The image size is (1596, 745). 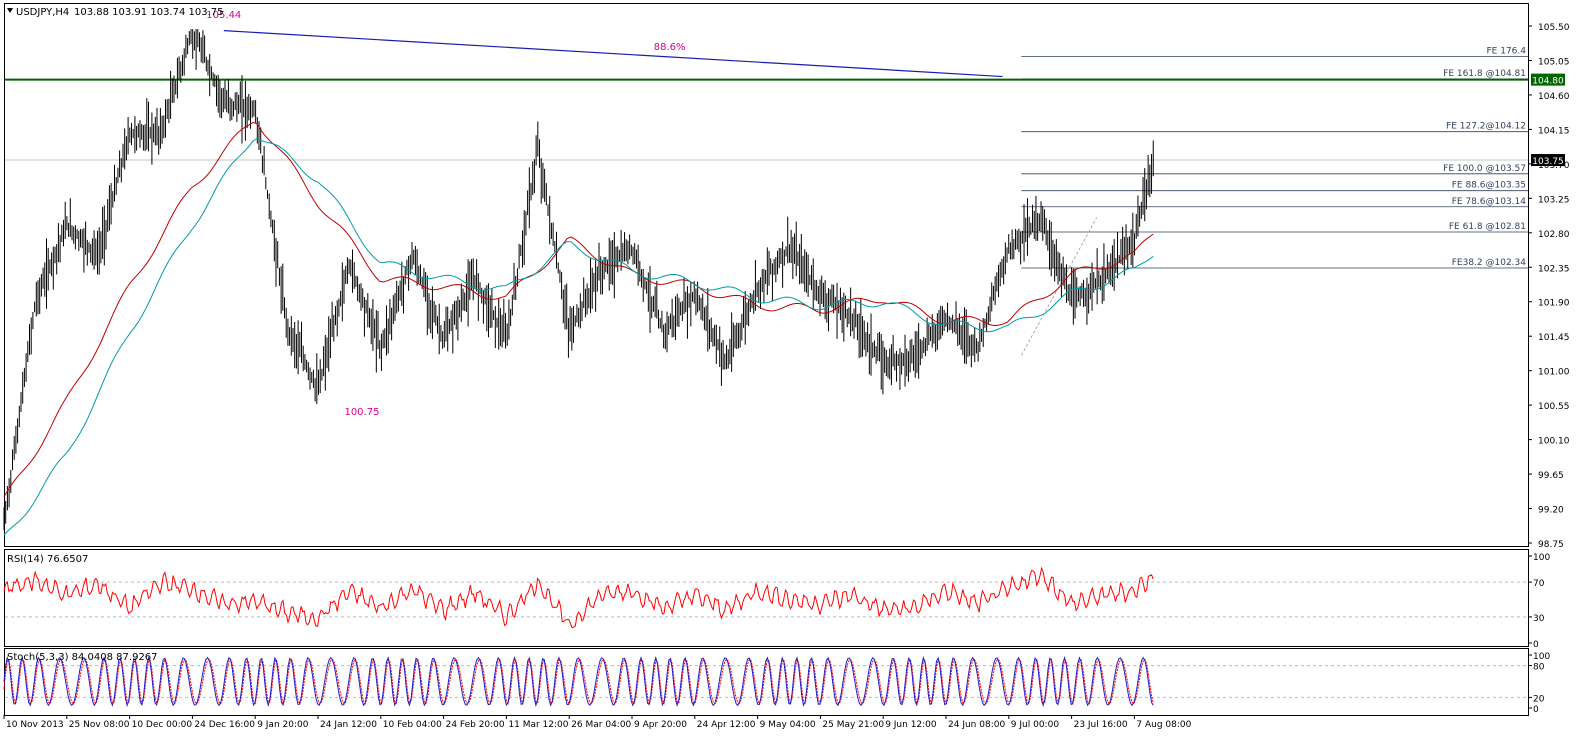 What do you see at coordinates (1101, 725) in the screenshot?
I see `x-tick-label: 23 Jul 16:00` at bounding box center [1101, 725].